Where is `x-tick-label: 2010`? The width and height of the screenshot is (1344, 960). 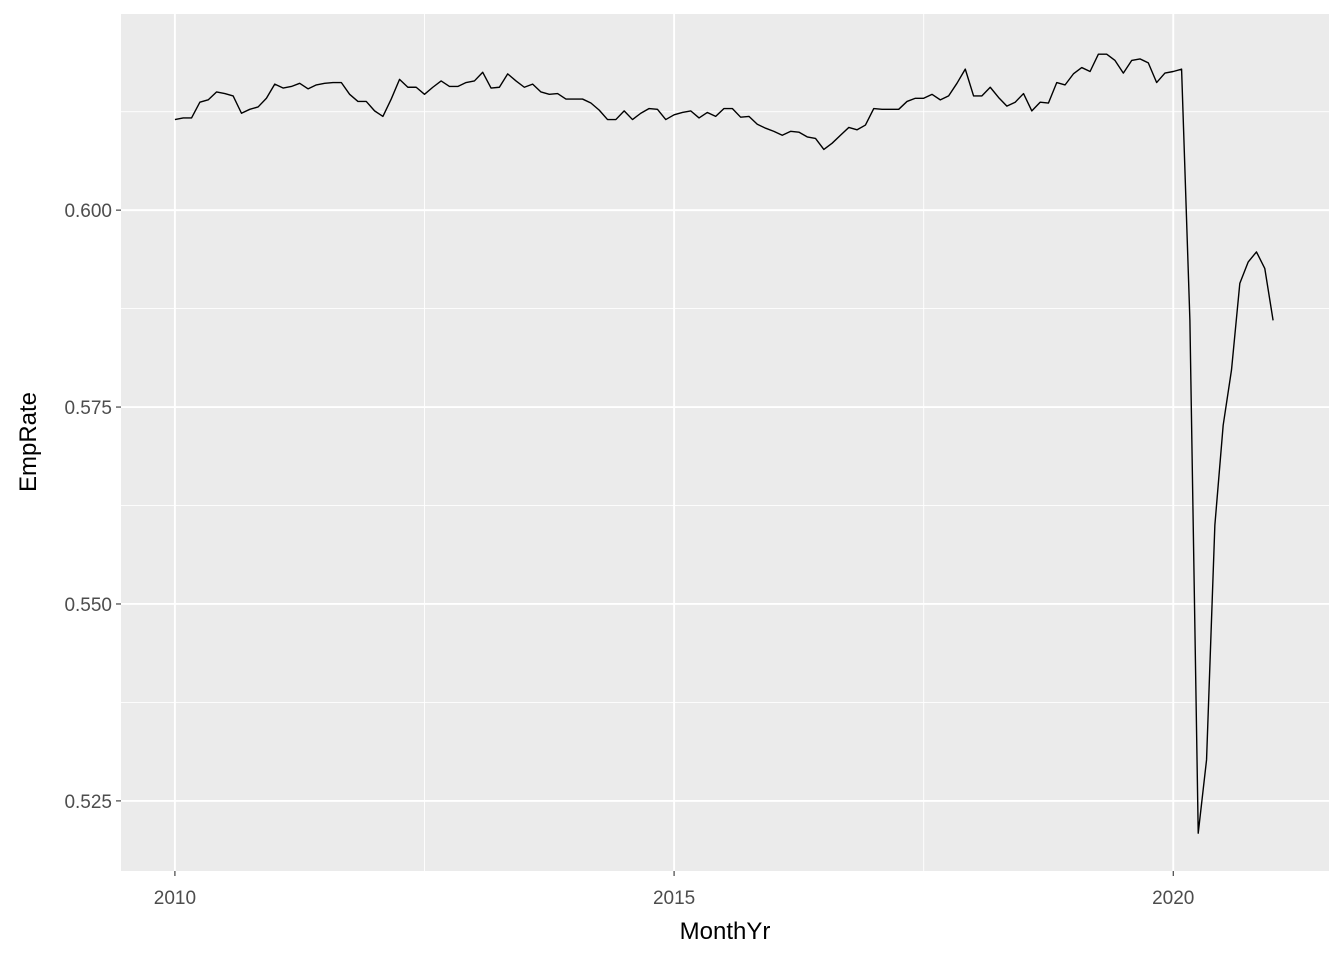 x-tick-label: 2010 is located at coordinates (175, 898).